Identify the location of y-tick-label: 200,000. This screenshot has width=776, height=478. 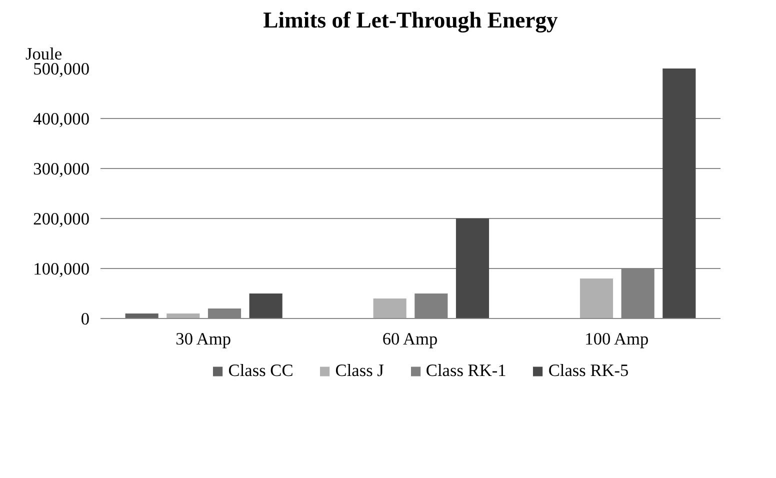
(61, 219).